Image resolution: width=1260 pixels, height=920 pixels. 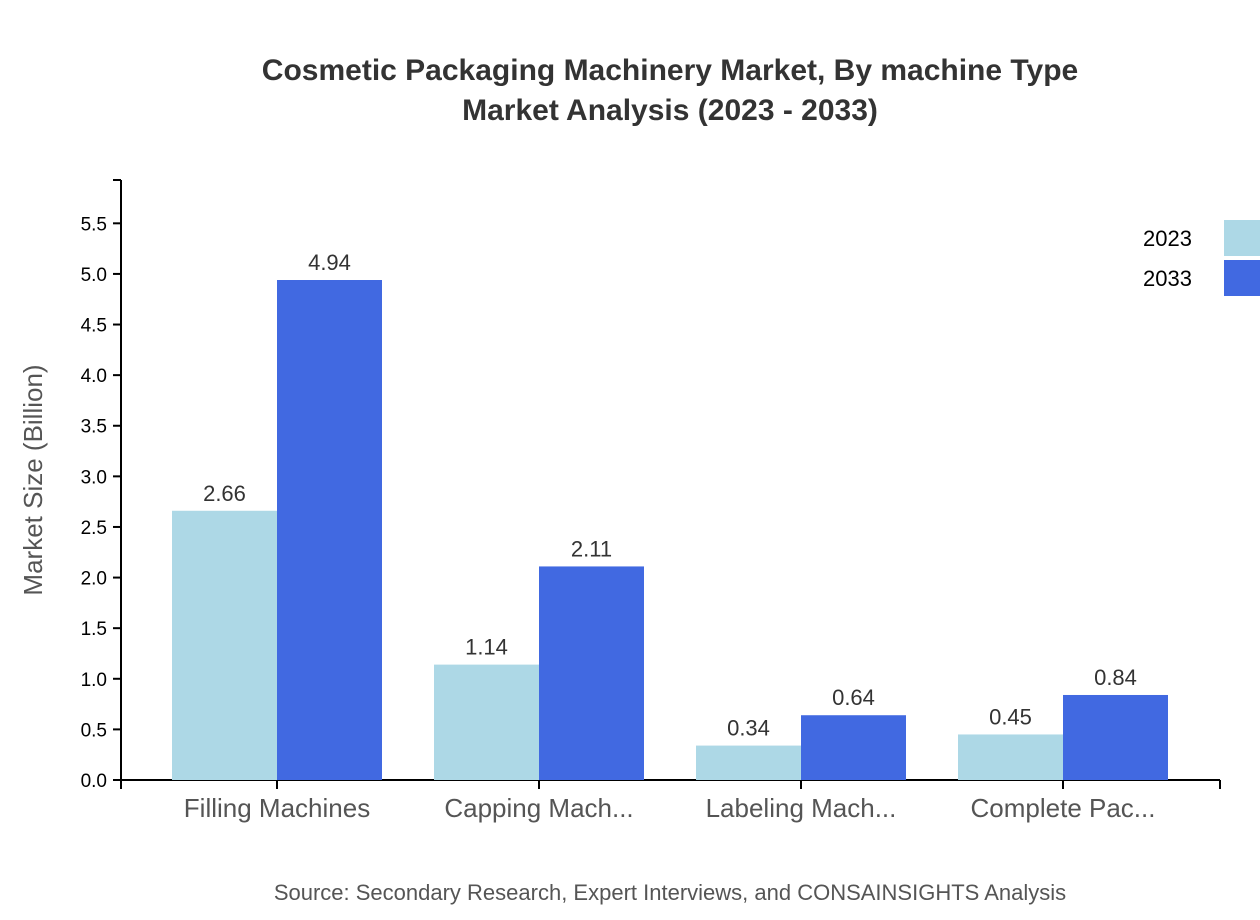 What do you see at coordinates (224, 493) in the screenshot?
I see `data-label: 2.66` at bounding box center [224, 493].